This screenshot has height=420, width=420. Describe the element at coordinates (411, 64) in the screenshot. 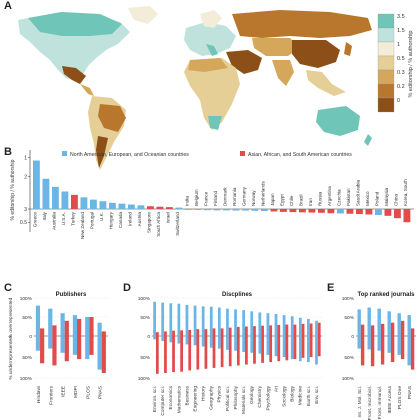

I see `legend-title: % editorship / % authorship` at that location.